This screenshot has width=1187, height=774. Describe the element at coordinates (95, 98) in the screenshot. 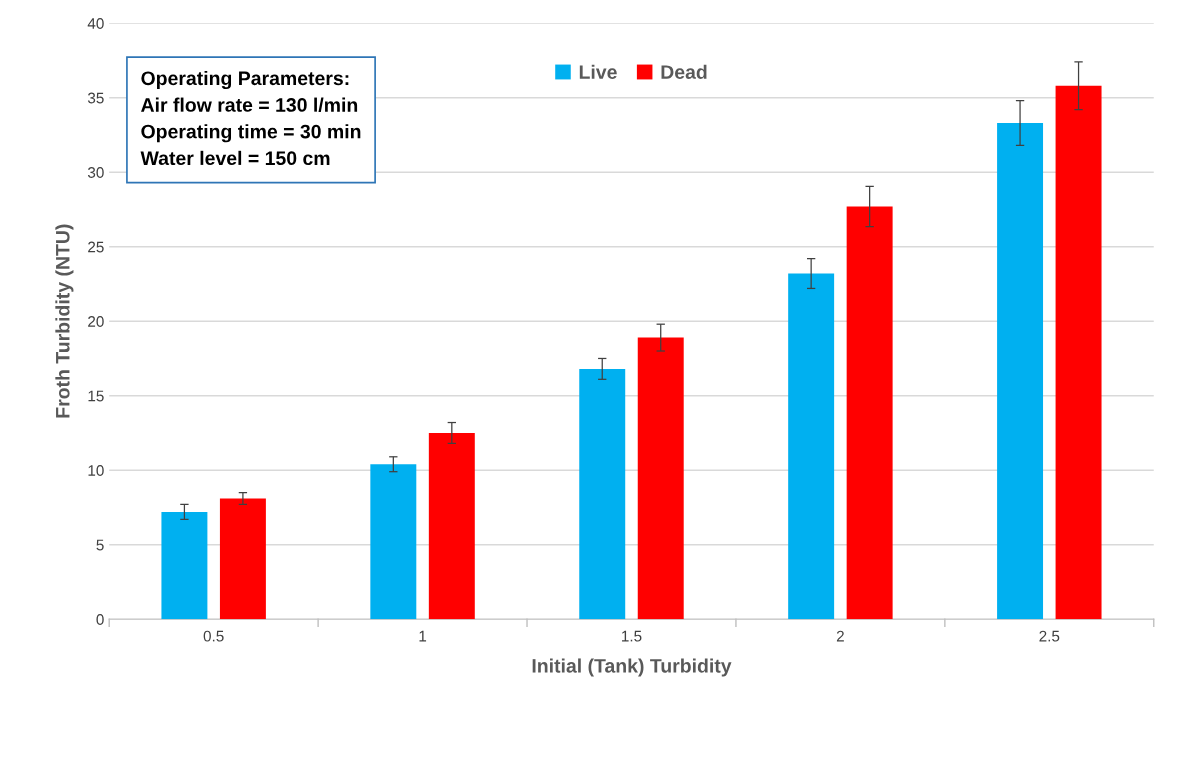

I see `y-tick-label: 35` at that location.